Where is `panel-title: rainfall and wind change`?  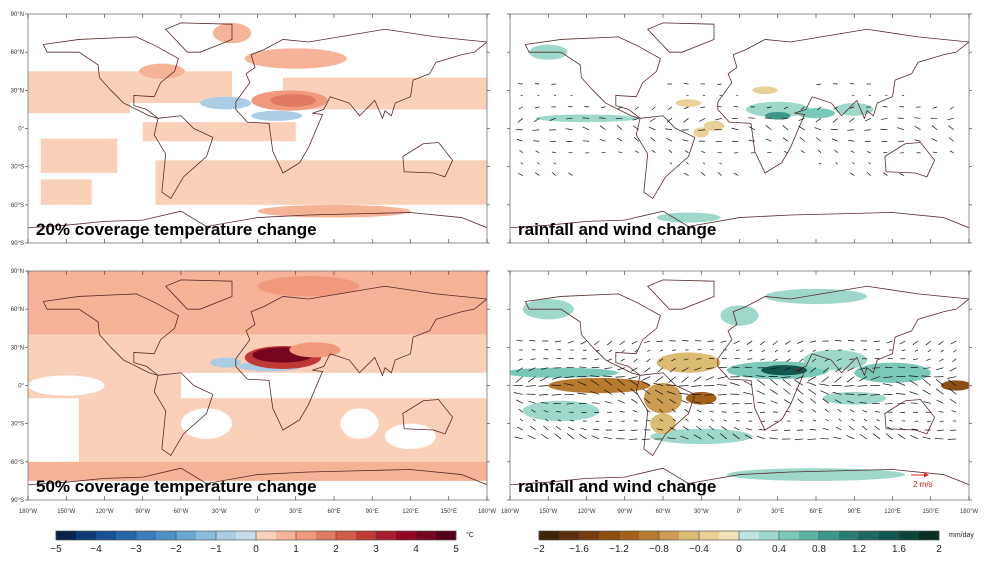 panel-title: rainfall and wind change is located at coordinates (617, 486).